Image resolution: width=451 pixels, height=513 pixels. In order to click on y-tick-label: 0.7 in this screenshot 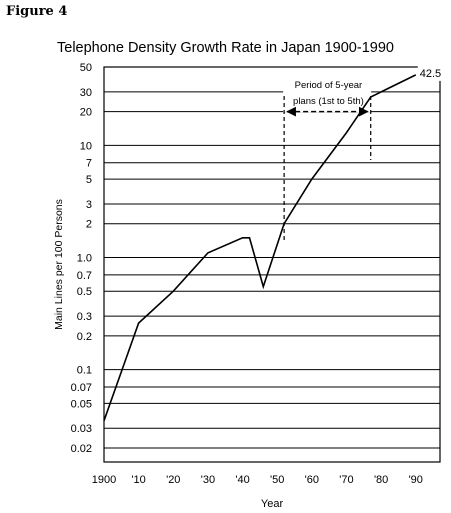, I will do `click(84, 276)`.